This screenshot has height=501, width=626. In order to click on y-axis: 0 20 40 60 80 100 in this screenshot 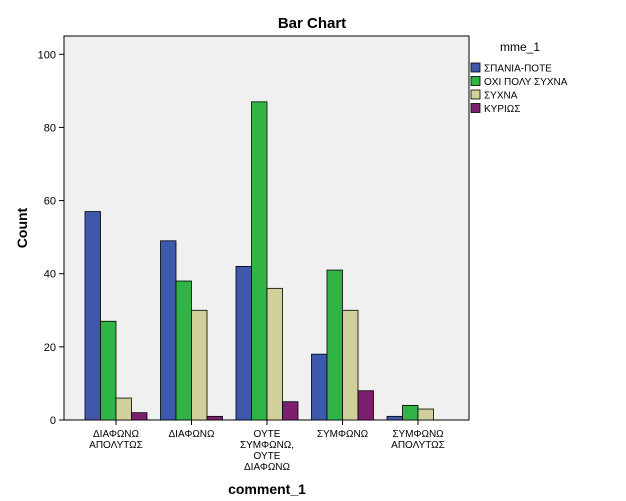, I will do `click(51, 238)`.